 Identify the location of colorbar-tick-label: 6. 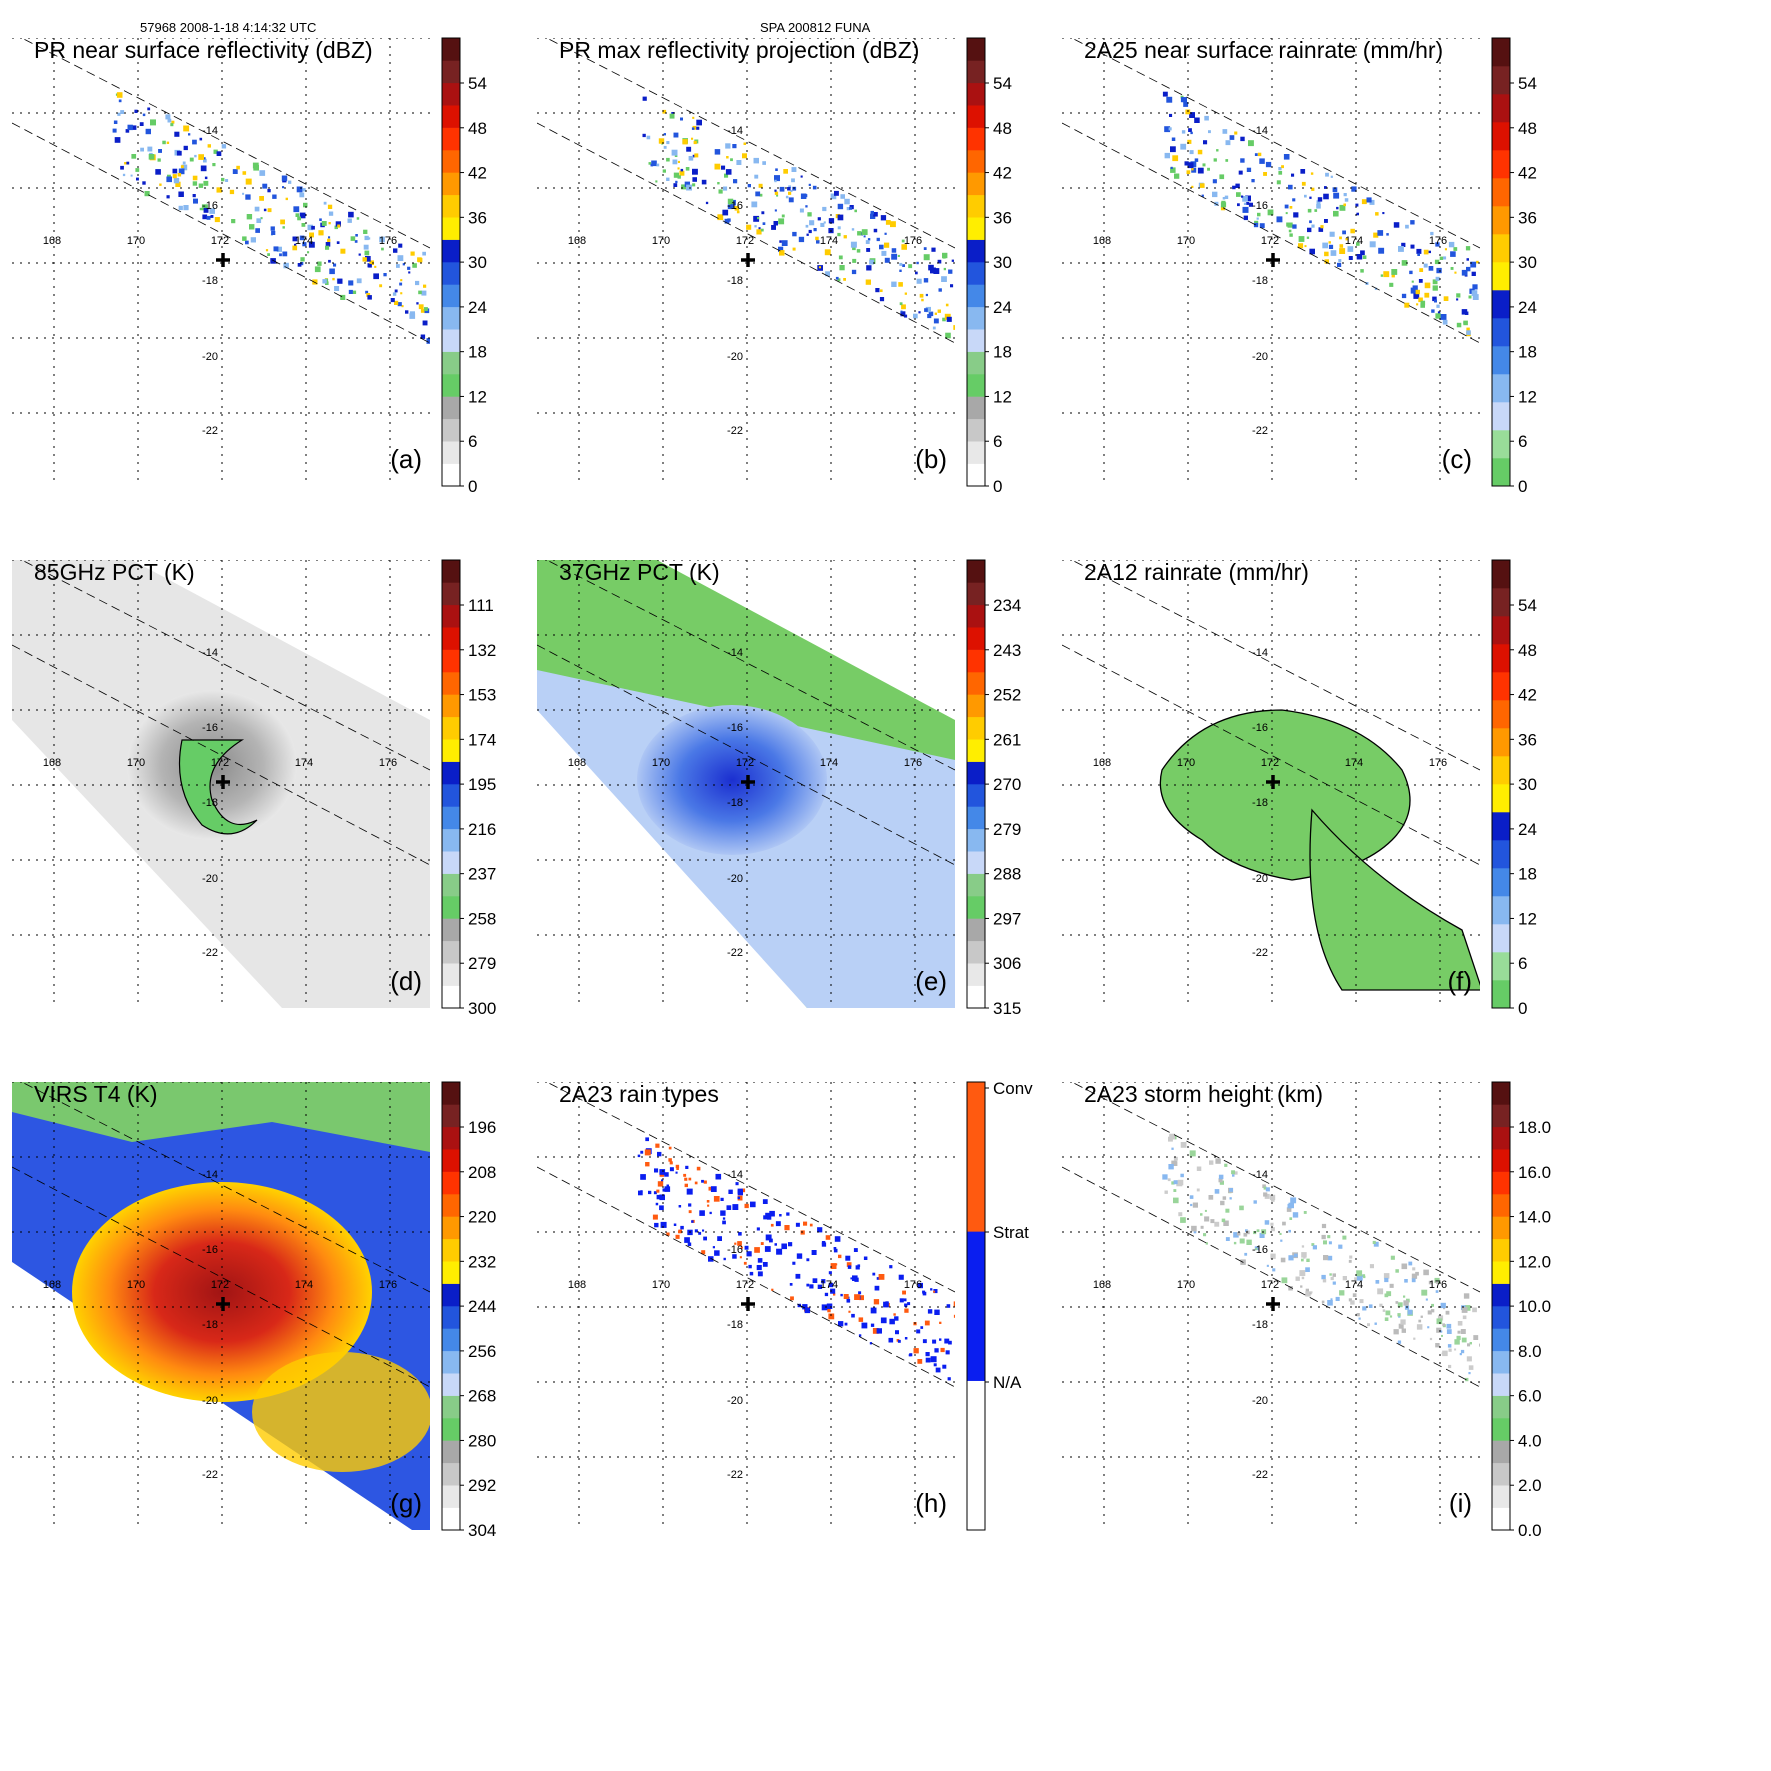
(1522, 963).